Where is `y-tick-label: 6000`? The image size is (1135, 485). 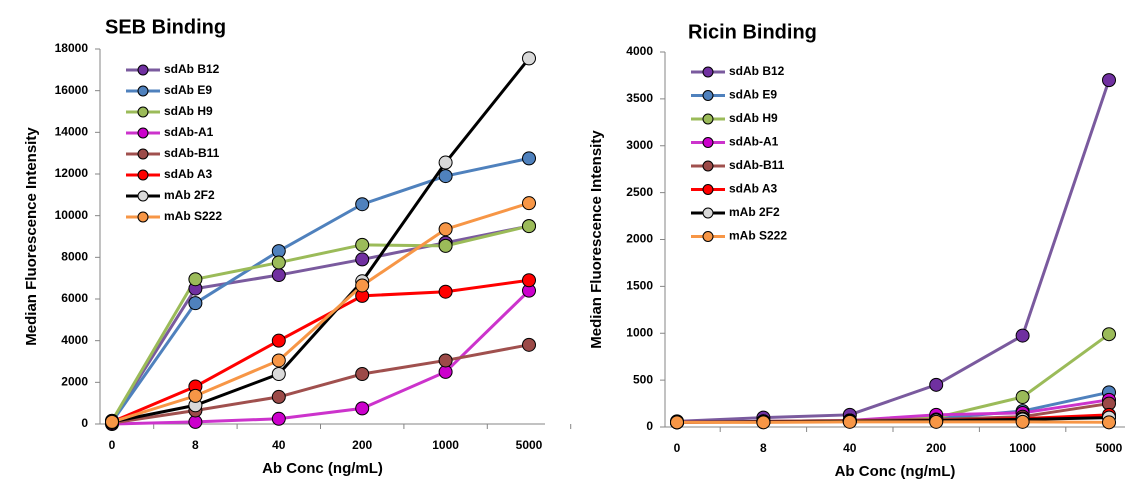
y-tick-label: 6000 is located at coordinates (74, 298).